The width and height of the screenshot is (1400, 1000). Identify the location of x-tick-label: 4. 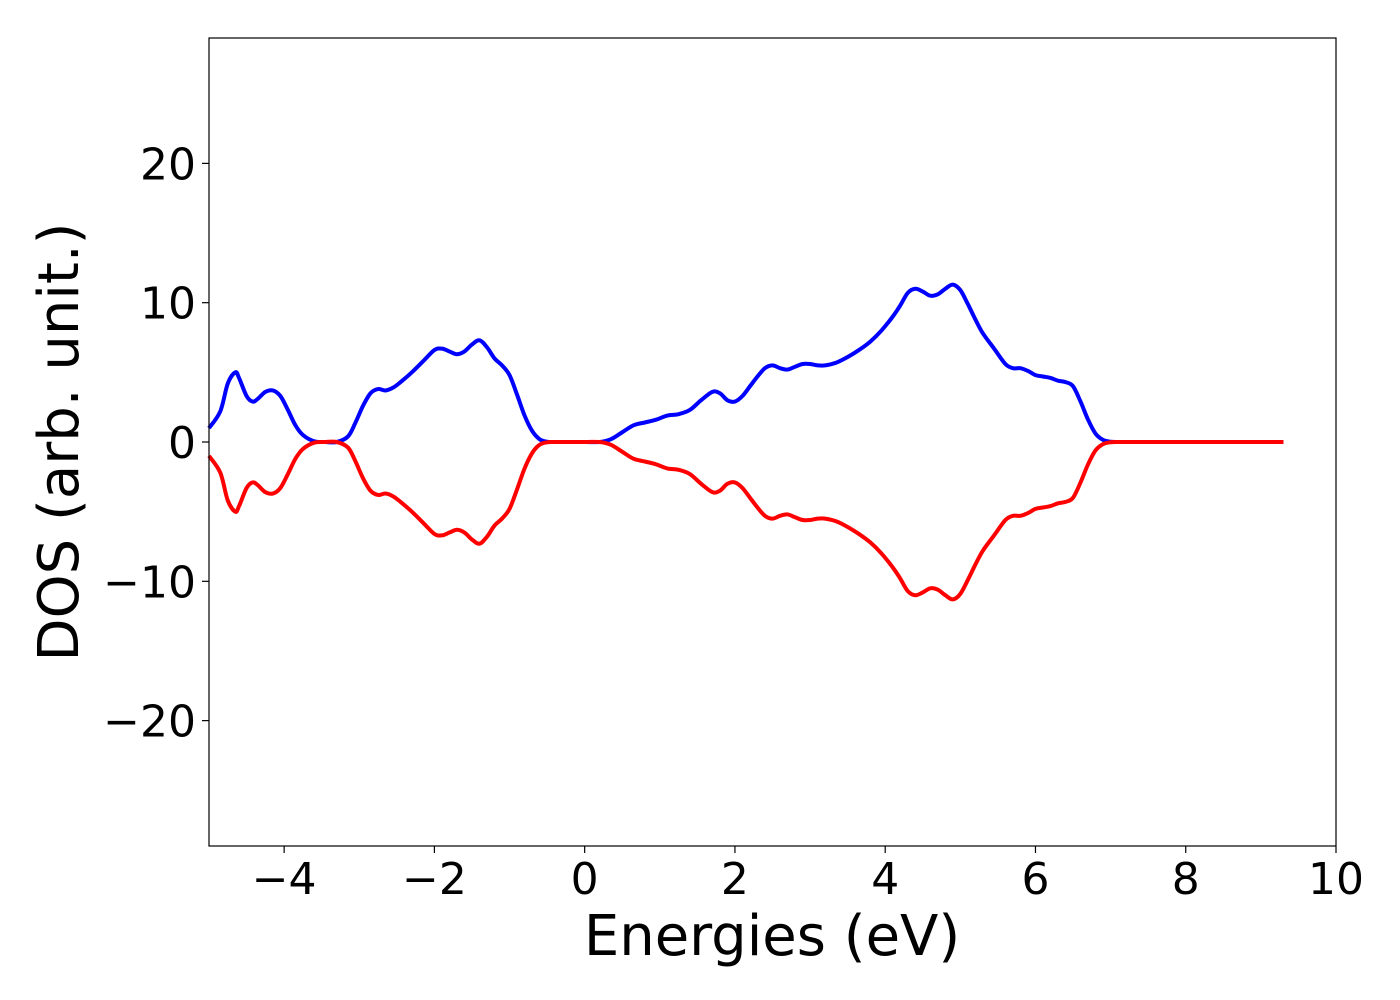
(885, 879).